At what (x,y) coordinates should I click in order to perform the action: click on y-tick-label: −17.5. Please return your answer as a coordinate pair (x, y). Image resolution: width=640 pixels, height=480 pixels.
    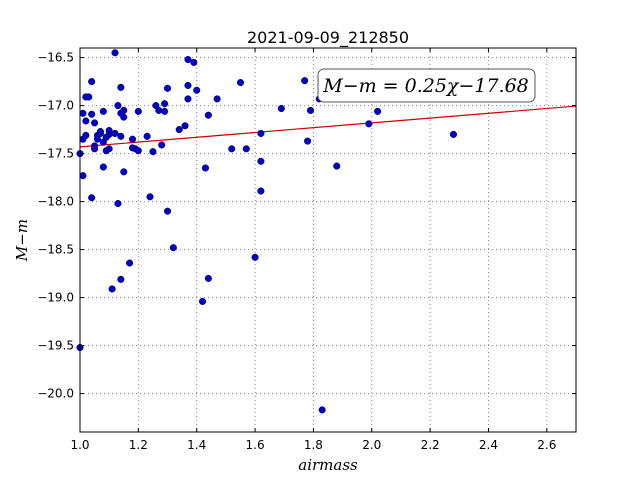
    Looking at the image, I should click on (55, 154).